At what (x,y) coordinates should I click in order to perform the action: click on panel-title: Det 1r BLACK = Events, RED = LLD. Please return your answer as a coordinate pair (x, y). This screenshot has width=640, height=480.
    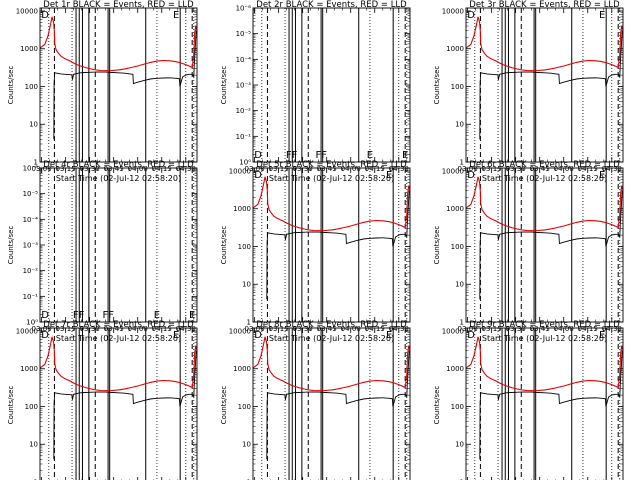
    Looking at the image, I should click on (118, 5).